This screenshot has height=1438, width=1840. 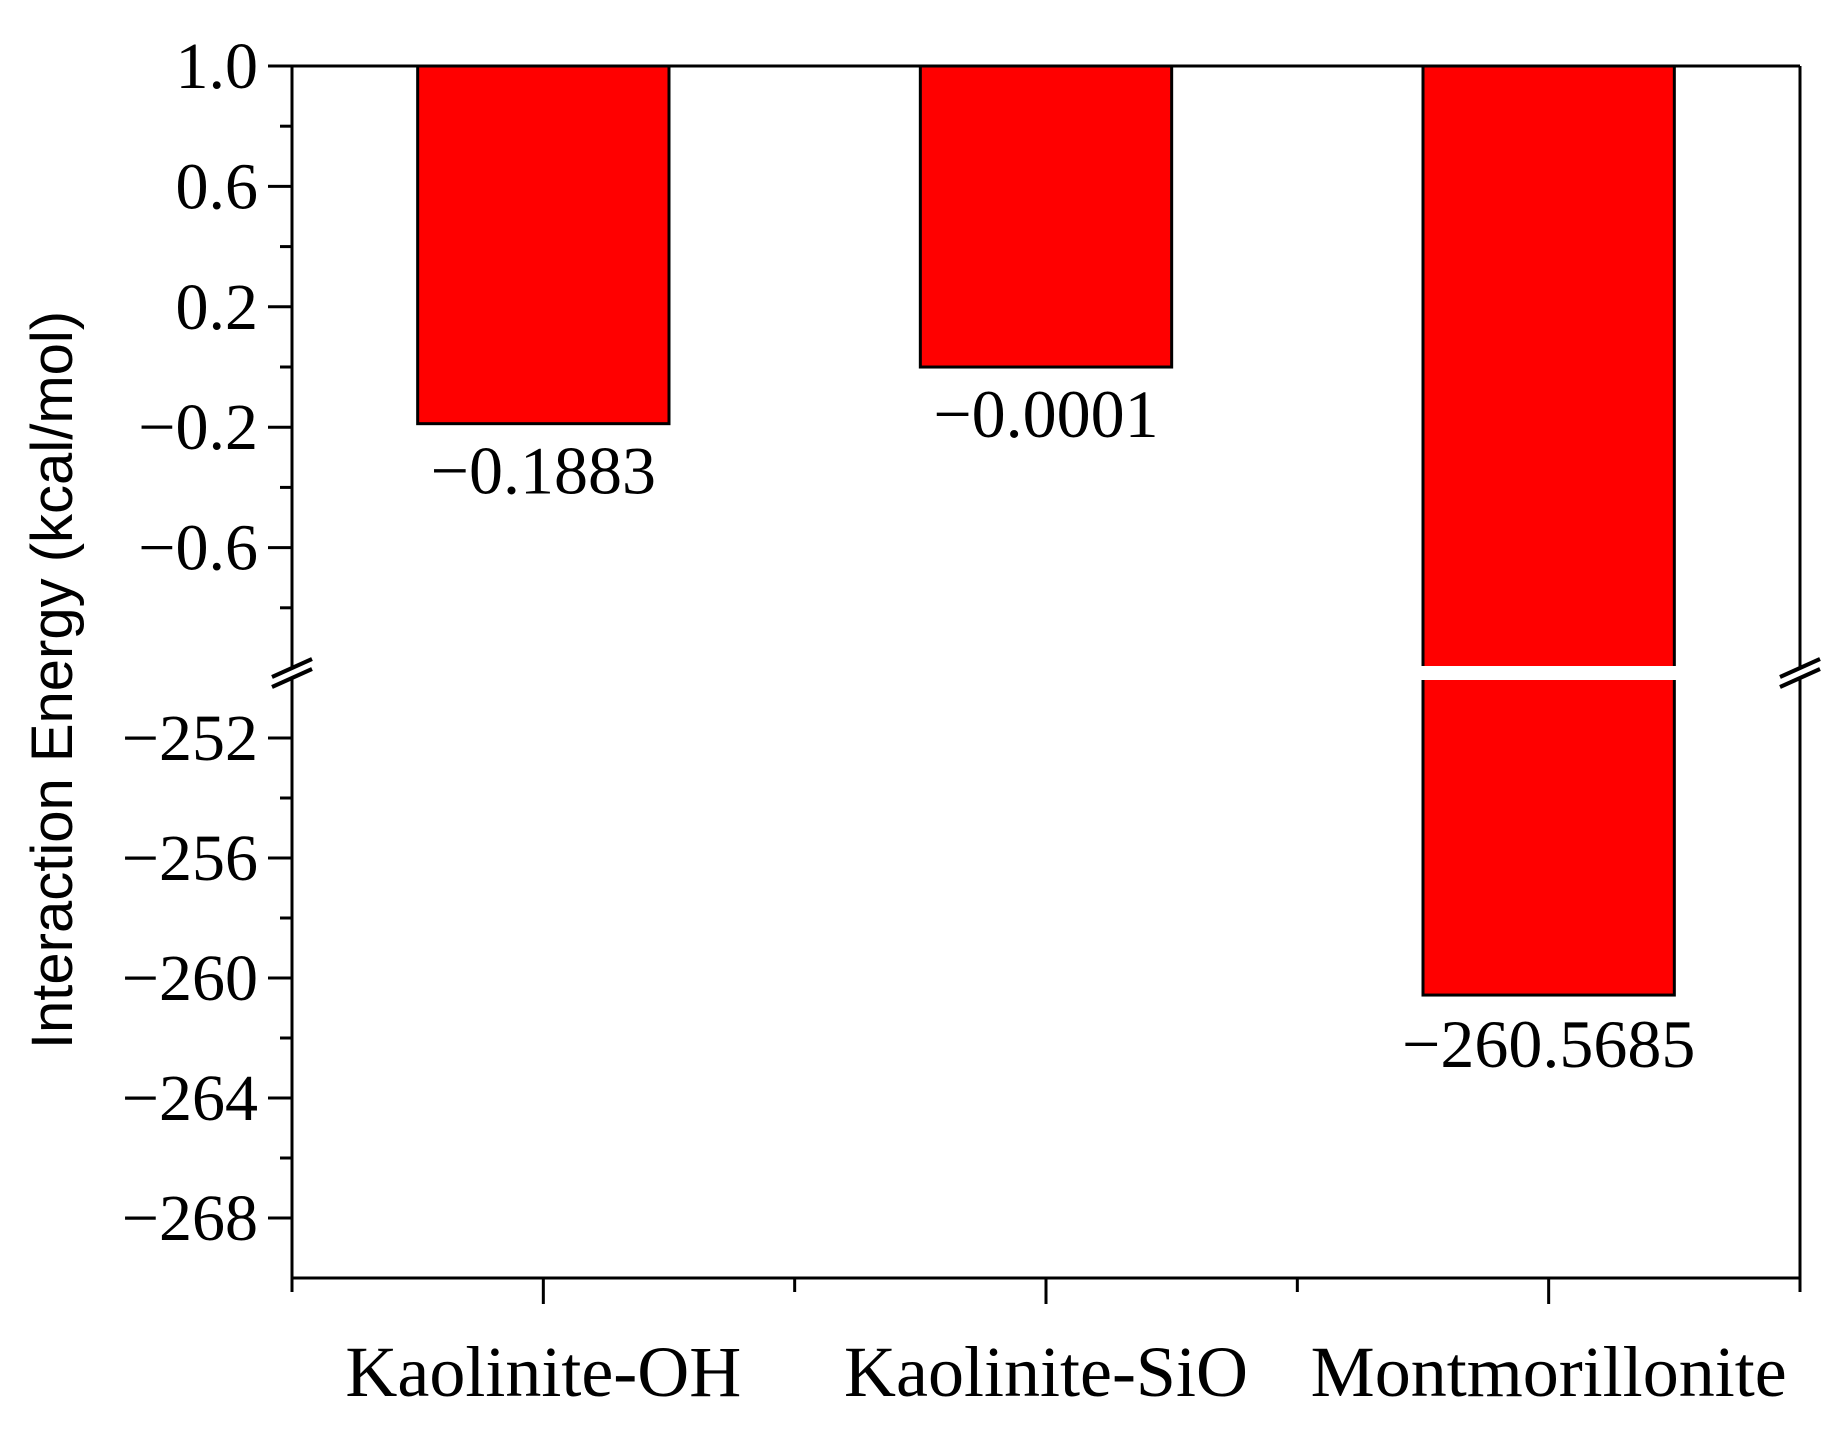 What do you see at coordinates (190, 978) in the screenshot?
I see `y-tick-label: −260` at bounding box center [190, 978].